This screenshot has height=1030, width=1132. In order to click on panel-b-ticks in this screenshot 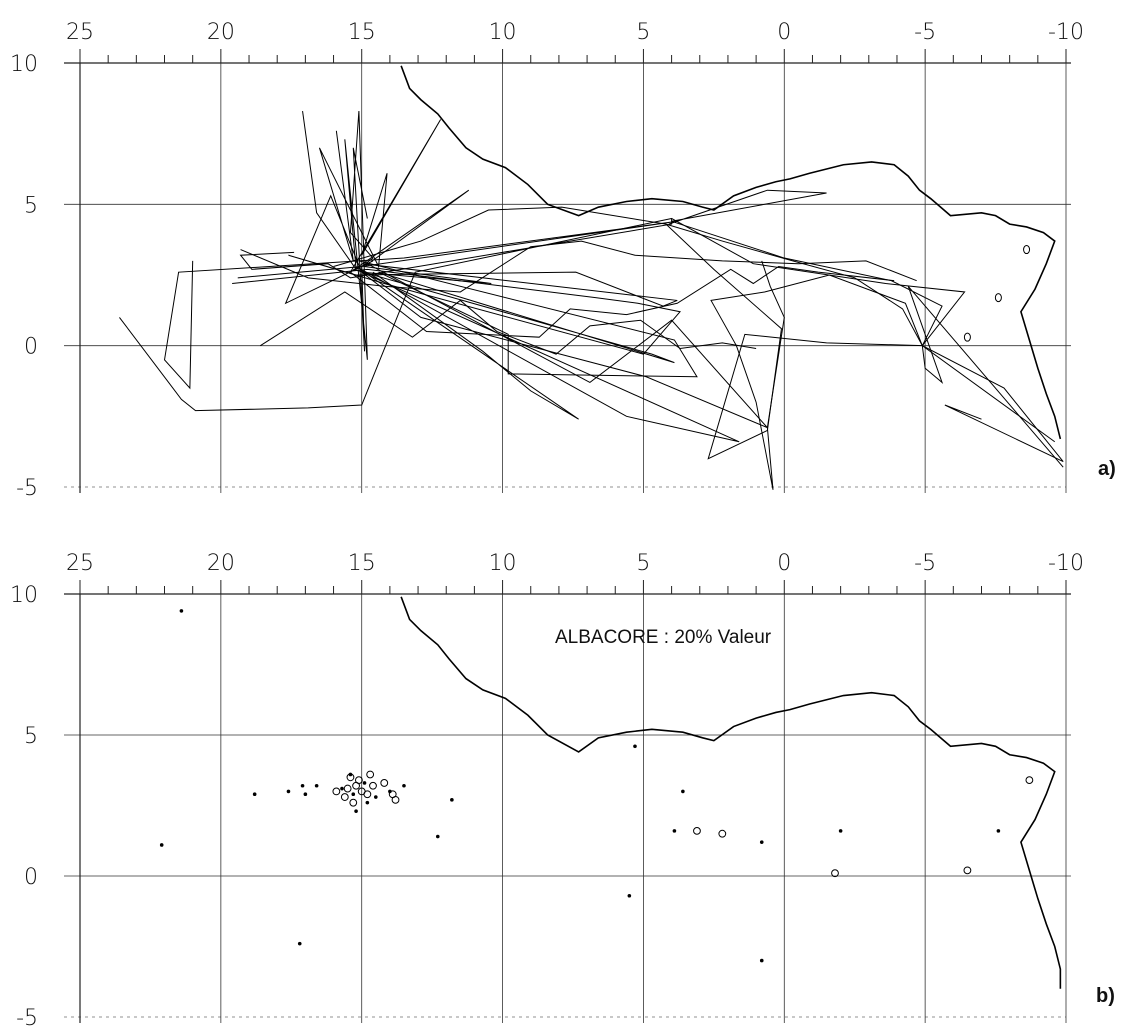, I will do `click(573, 587)`.